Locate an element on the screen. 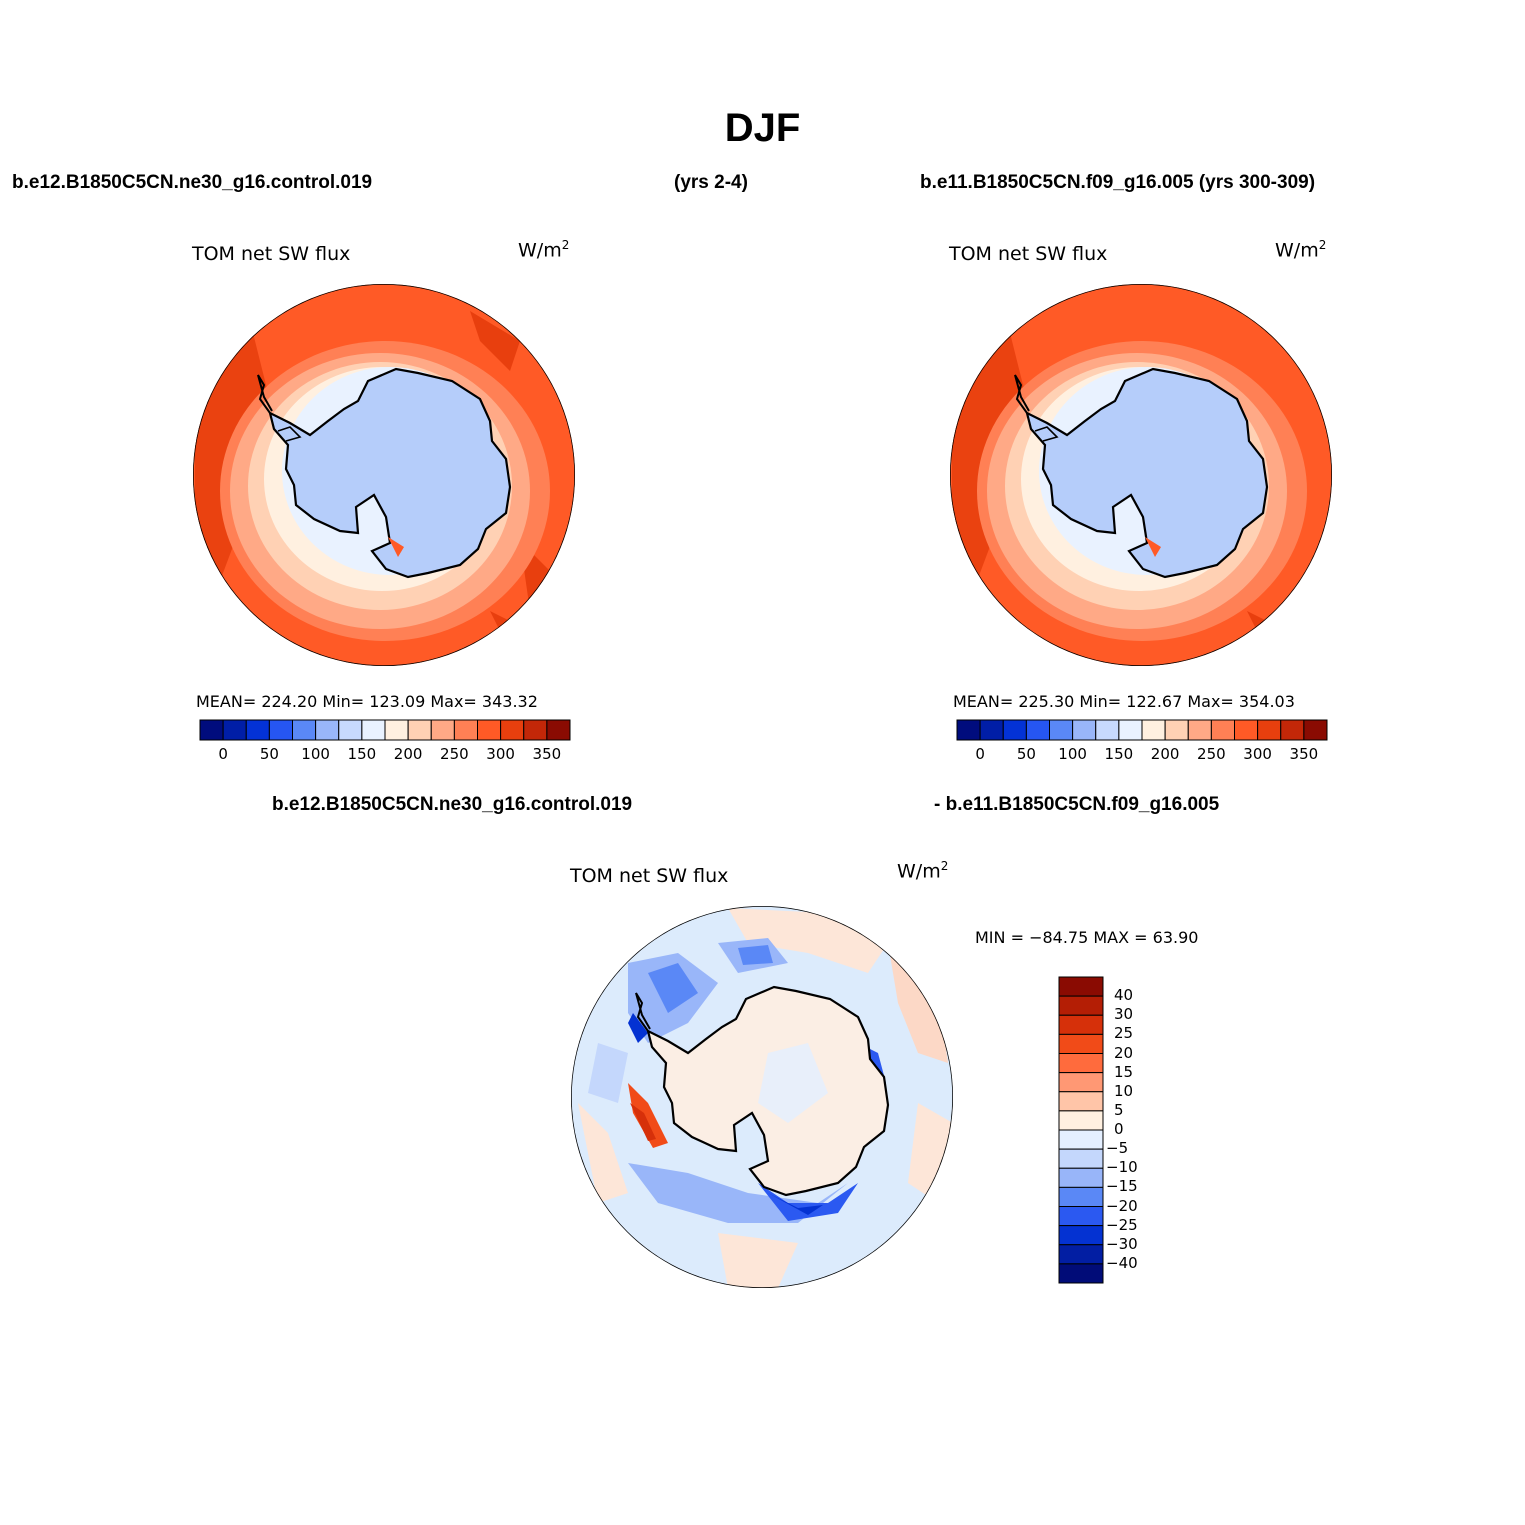  panel2-colorbar is located at coordinates (1142, 730).